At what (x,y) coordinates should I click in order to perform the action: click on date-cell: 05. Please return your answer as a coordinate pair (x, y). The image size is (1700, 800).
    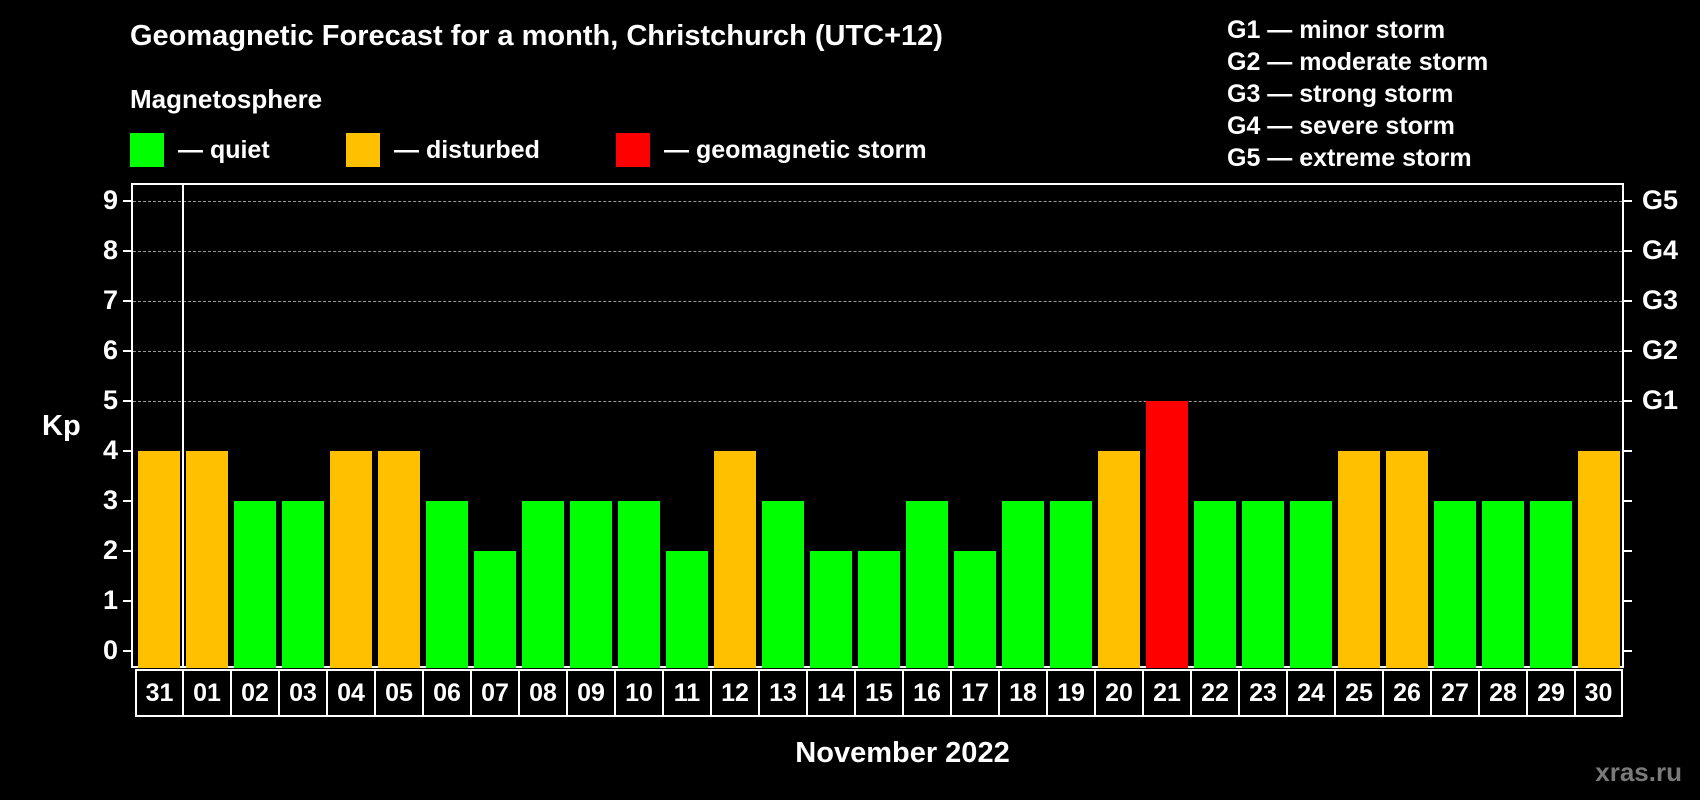
    Looking at the image, I should click on (399, 693).